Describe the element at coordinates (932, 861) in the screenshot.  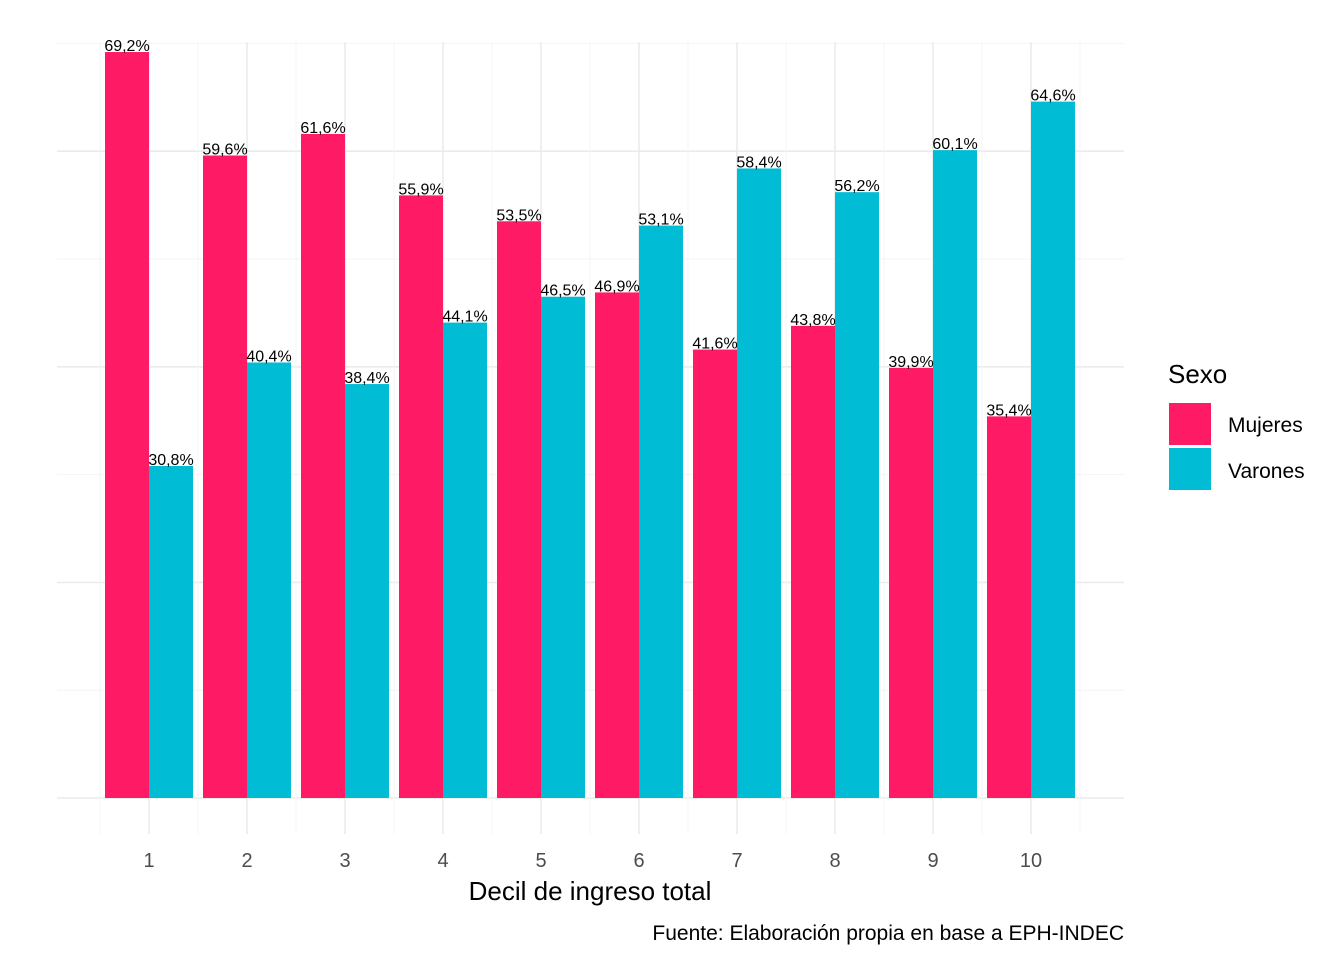
I see `x-tick-label-9: 9` at that location.